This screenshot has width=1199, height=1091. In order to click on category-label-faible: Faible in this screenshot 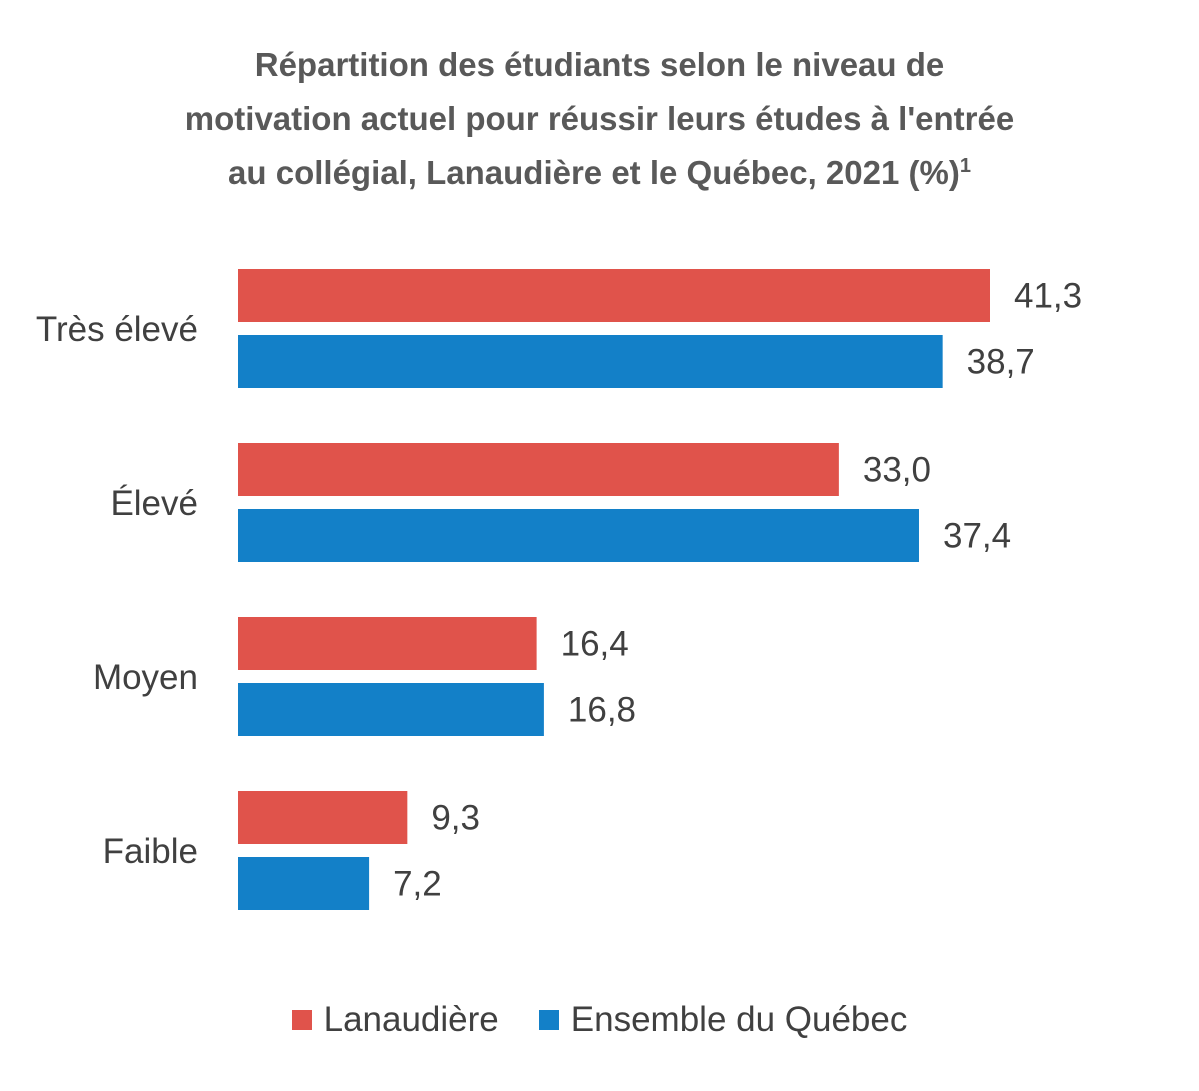, I will do `click(150, 851)`.